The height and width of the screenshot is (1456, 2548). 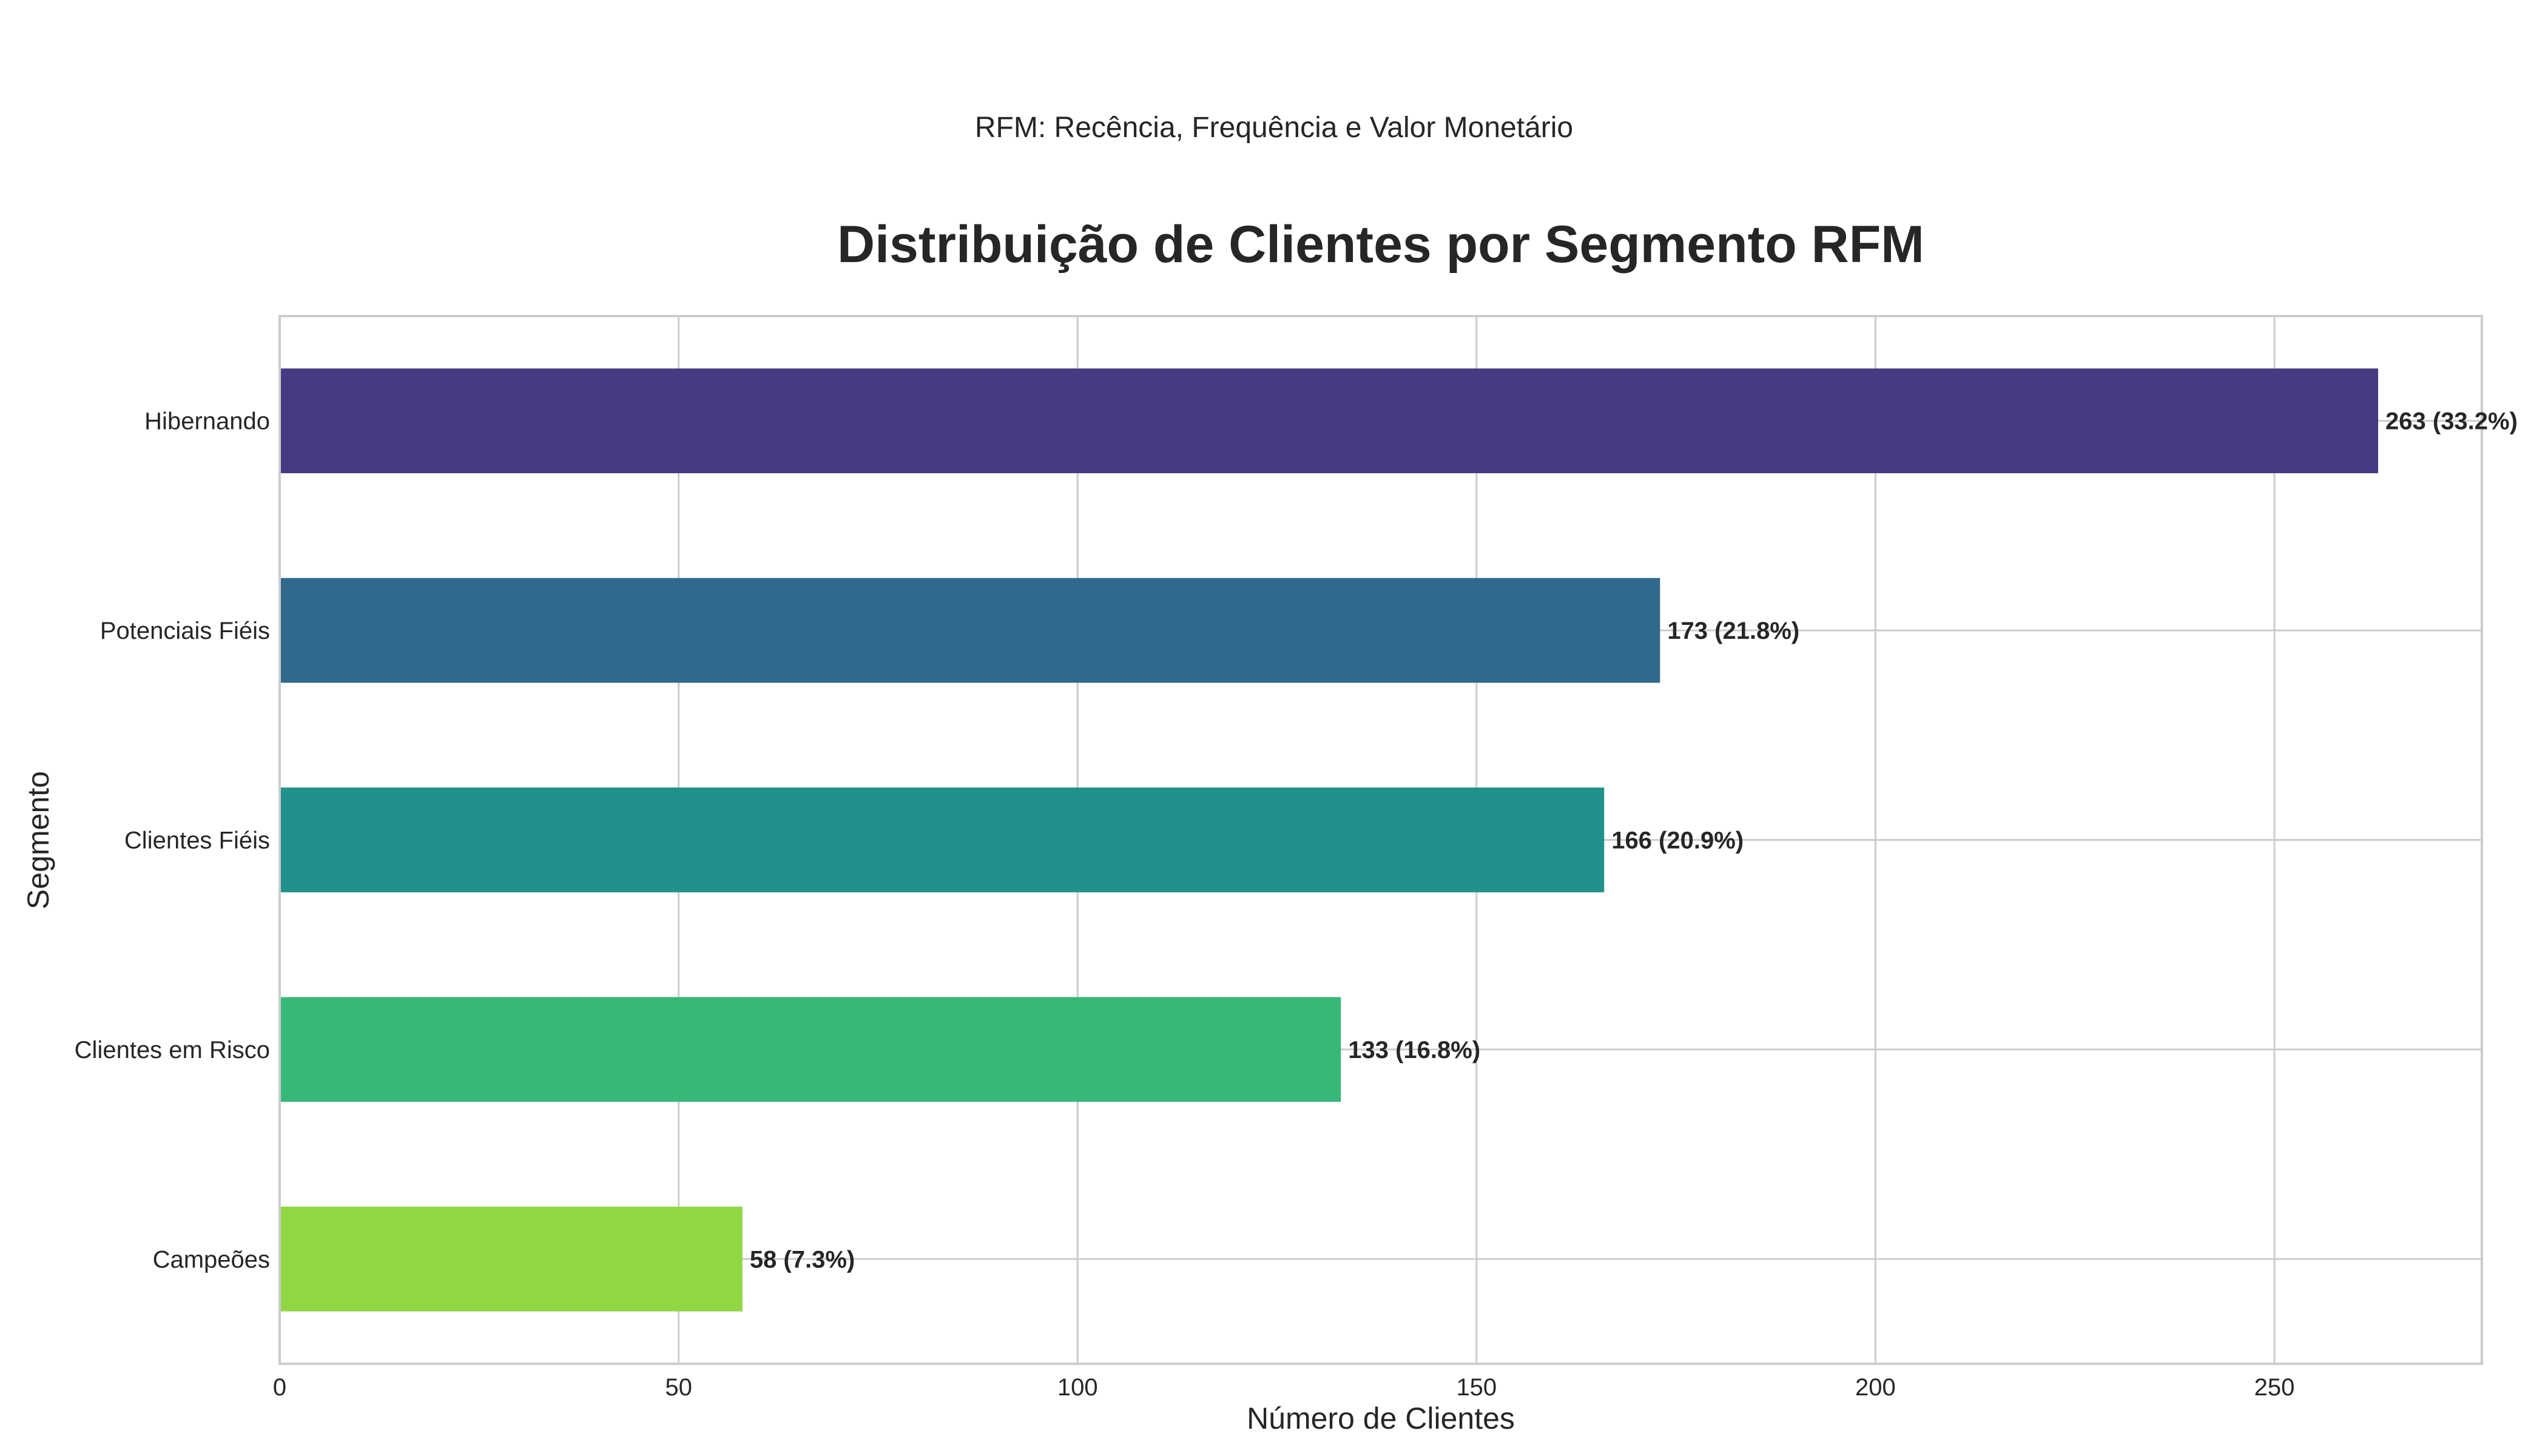 What do you see at coordinates (802, 1259) in the screenshot?
I see `bar-value-label: 58 (7.3%)` at bounding box center [802, 1259].